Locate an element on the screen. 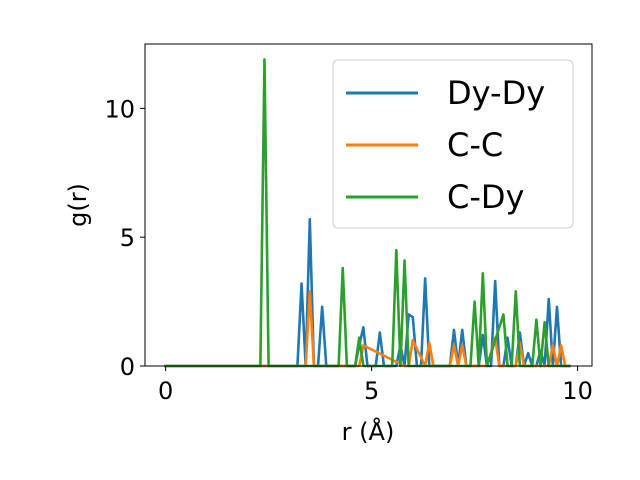  legend-box is located at coordinates (453, 144).